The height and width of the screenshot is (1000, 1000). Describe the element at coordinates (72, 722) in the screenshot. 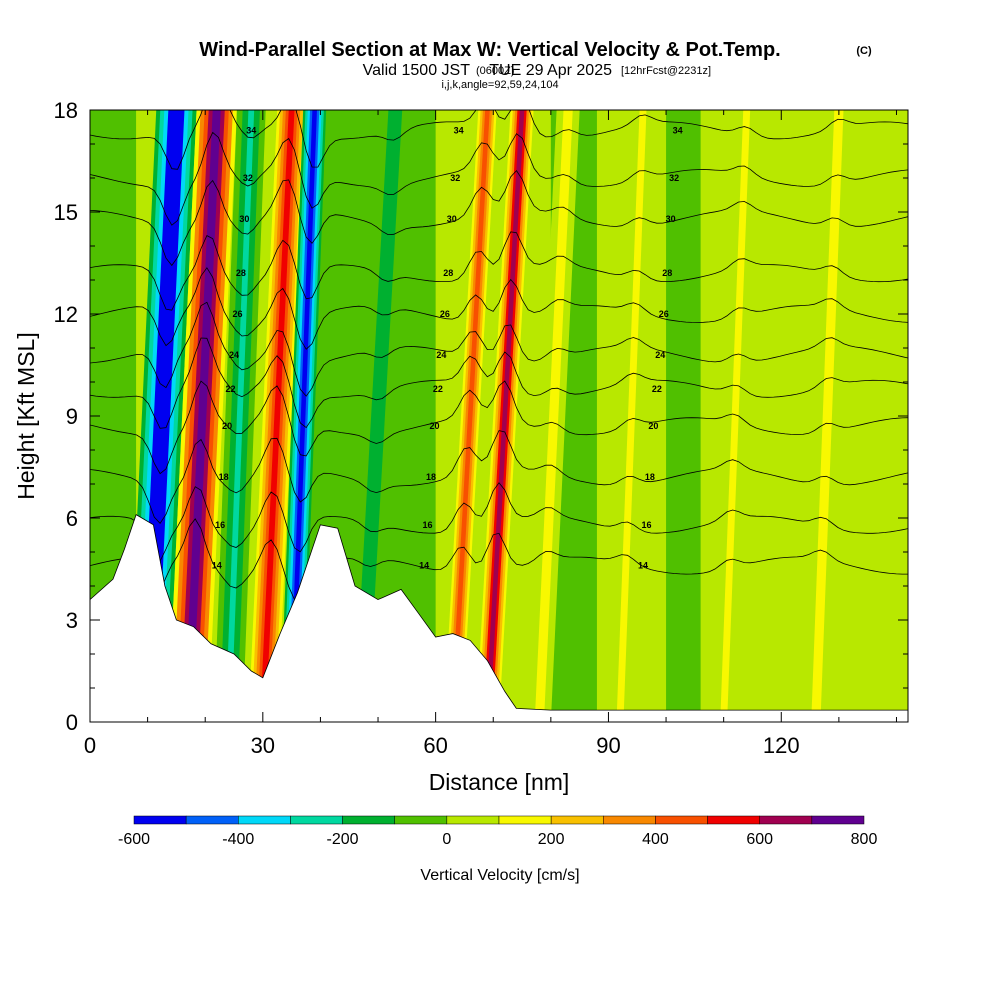

I see `y-tick-label: 0` at that location.